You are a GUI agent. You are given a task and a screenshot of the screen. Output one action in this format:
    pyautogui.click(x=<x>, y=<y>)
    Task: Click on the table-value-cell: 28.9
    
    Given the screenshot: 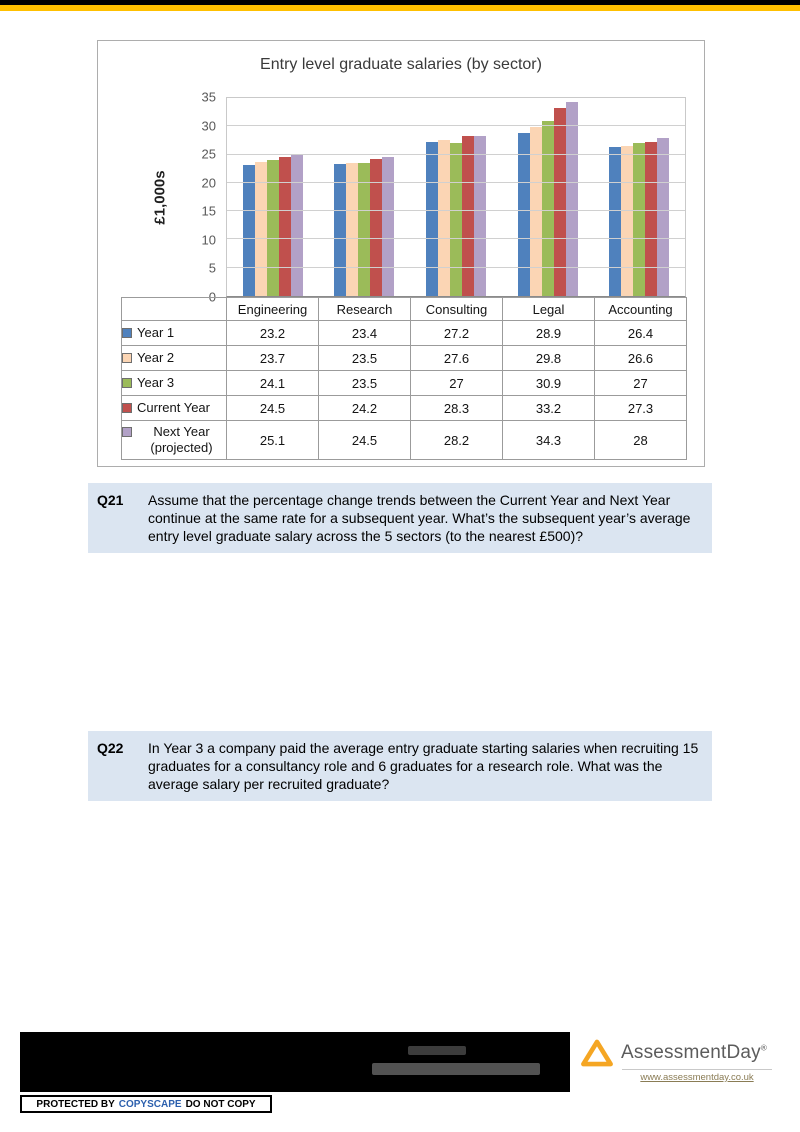 What is the action you would take?
    pyautogui.click(x=548, y=333)
    